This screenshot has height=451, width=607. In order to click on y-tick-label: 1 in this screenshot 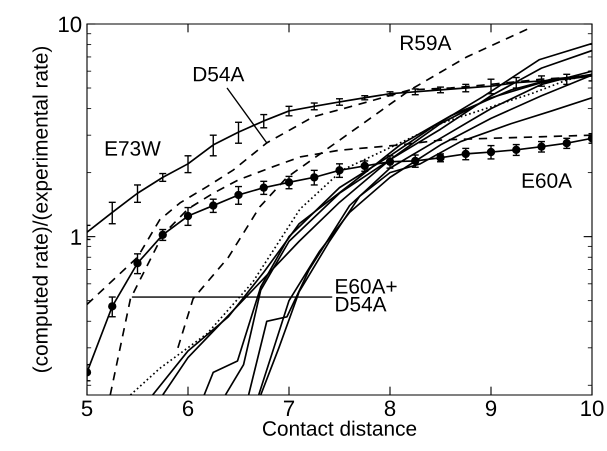, I will do `click(76, 237)`.